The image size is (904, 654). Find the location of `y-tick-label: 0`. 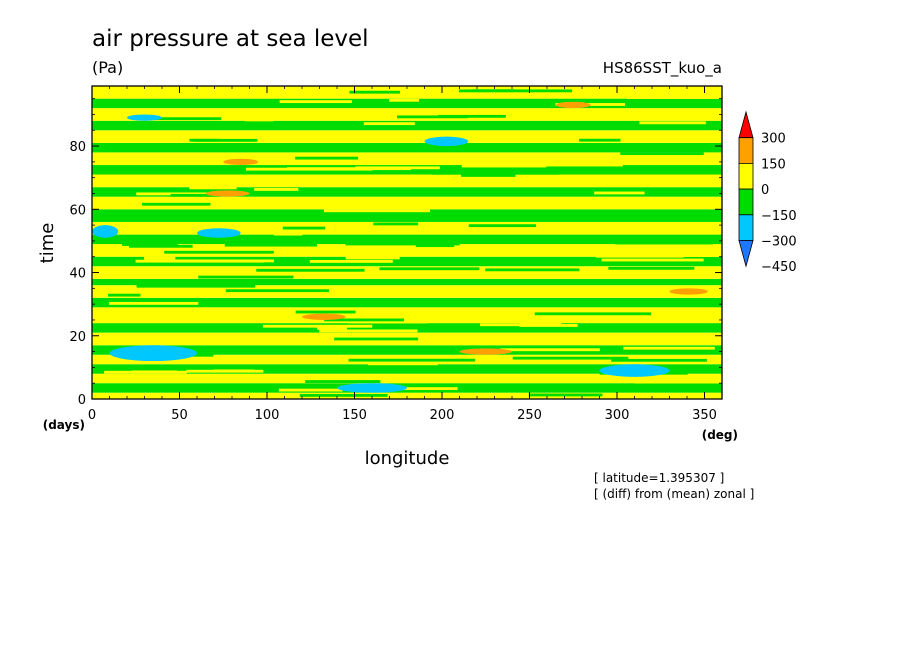

y-tick-label: 0 is located at coordinates (82, 400).